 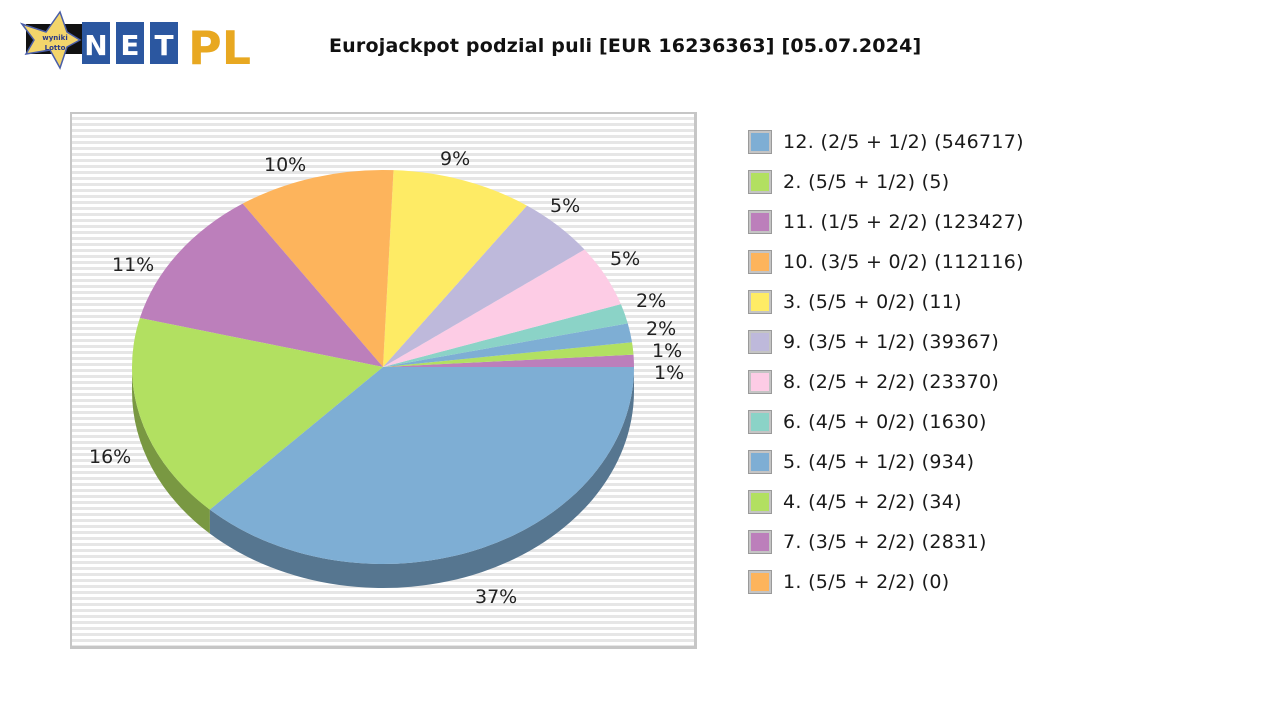 I want to click on legend-item: 5. (4/5 + 1/2) (934), so click(x=886, y=462).